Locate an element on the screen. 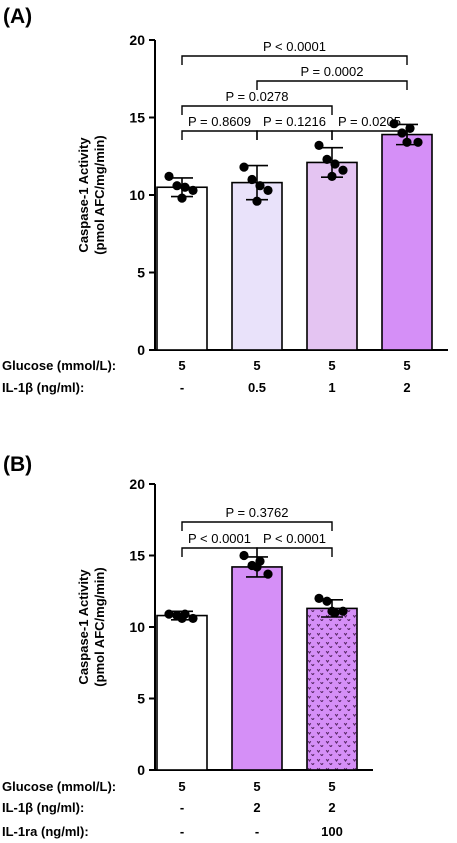 The image size is (457, 843). comparison-bracket: P = 0.0278 is located at coordinates (257, 102).